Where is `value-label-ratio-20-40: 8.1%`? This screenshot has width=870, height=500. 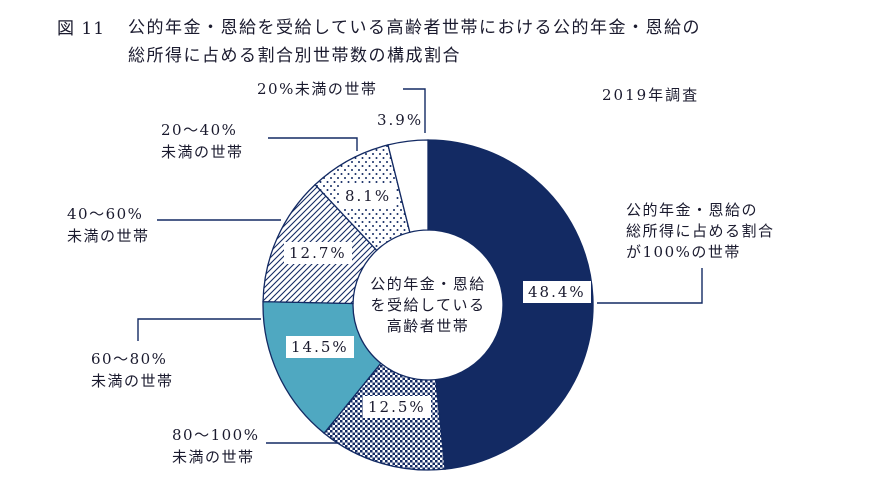
value-label-ratio-20-40: 8.1% is located at coordinates (368, 196).